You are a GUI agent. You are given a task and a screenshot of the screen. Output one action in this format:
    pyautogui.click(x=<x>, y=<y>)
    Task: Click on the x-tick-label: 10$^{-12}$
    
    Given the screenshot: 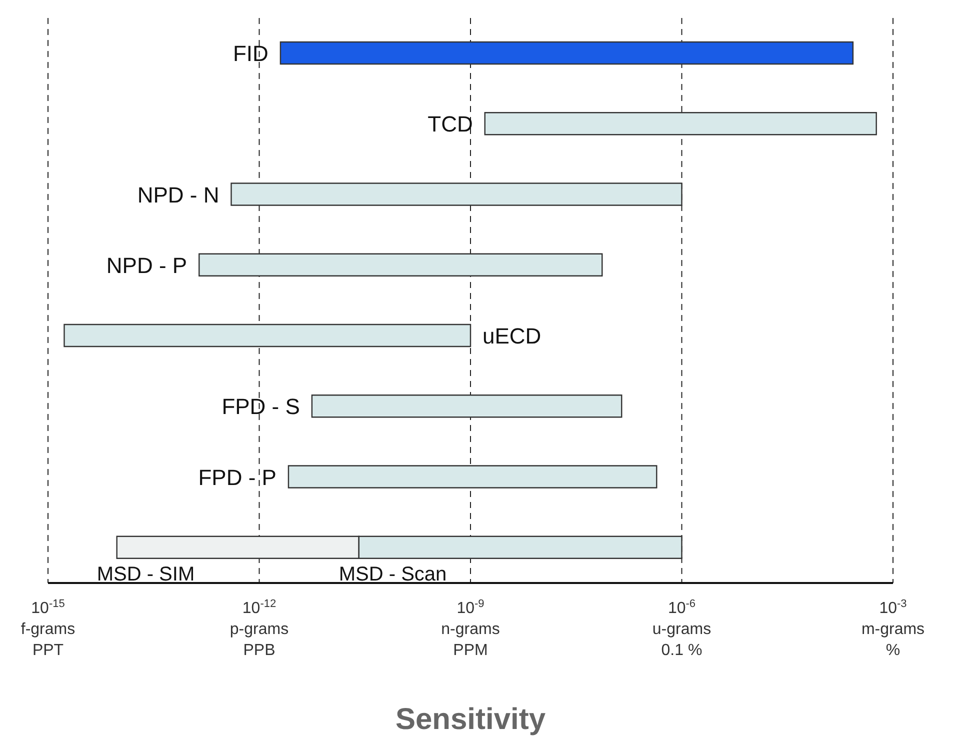 What is the action you would take?
    pyautogui.click(x=259, y=607)
    